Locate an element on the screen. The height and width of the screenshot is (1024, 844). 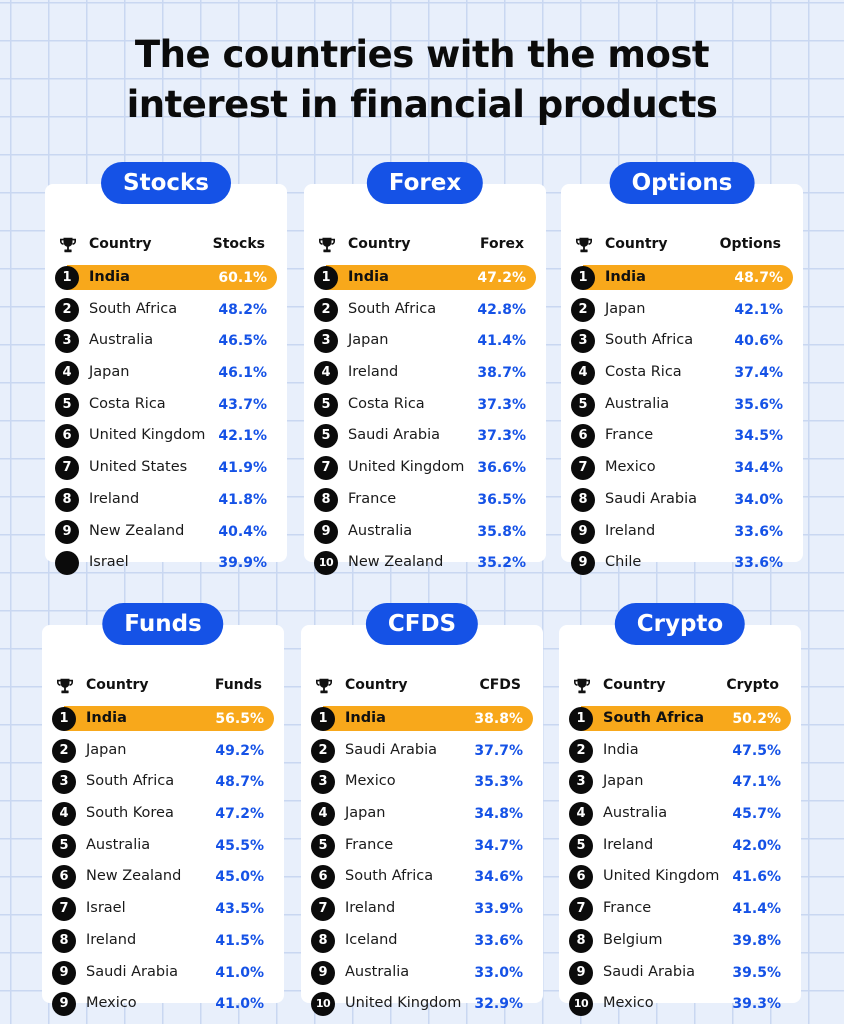
percent-value: 46.1% is located at coordinates (242, 373).